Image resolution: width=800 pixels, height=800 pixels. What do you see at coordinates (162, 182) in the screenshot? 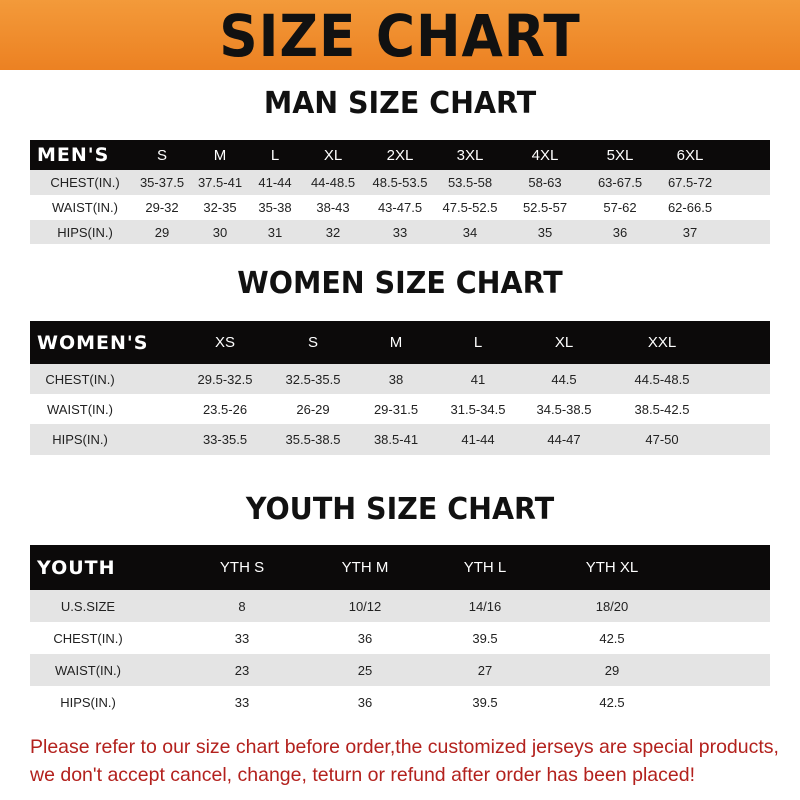
I see `size-value: 35-37.5` at bounding box center [162, 182].